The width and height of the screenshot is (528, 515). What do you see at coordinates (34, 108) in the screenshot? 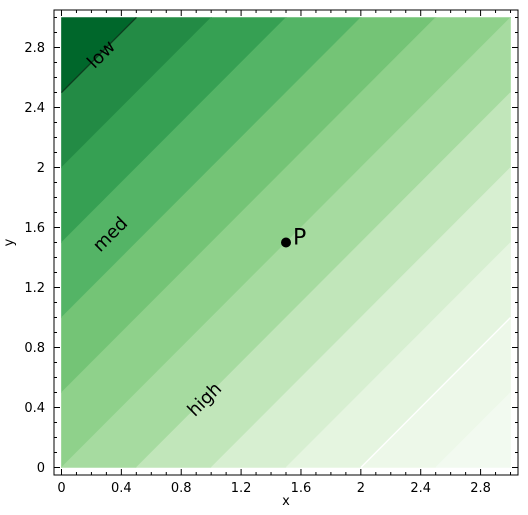
I see `y-tick-label: 2.4` at bounding box center [34, 108].